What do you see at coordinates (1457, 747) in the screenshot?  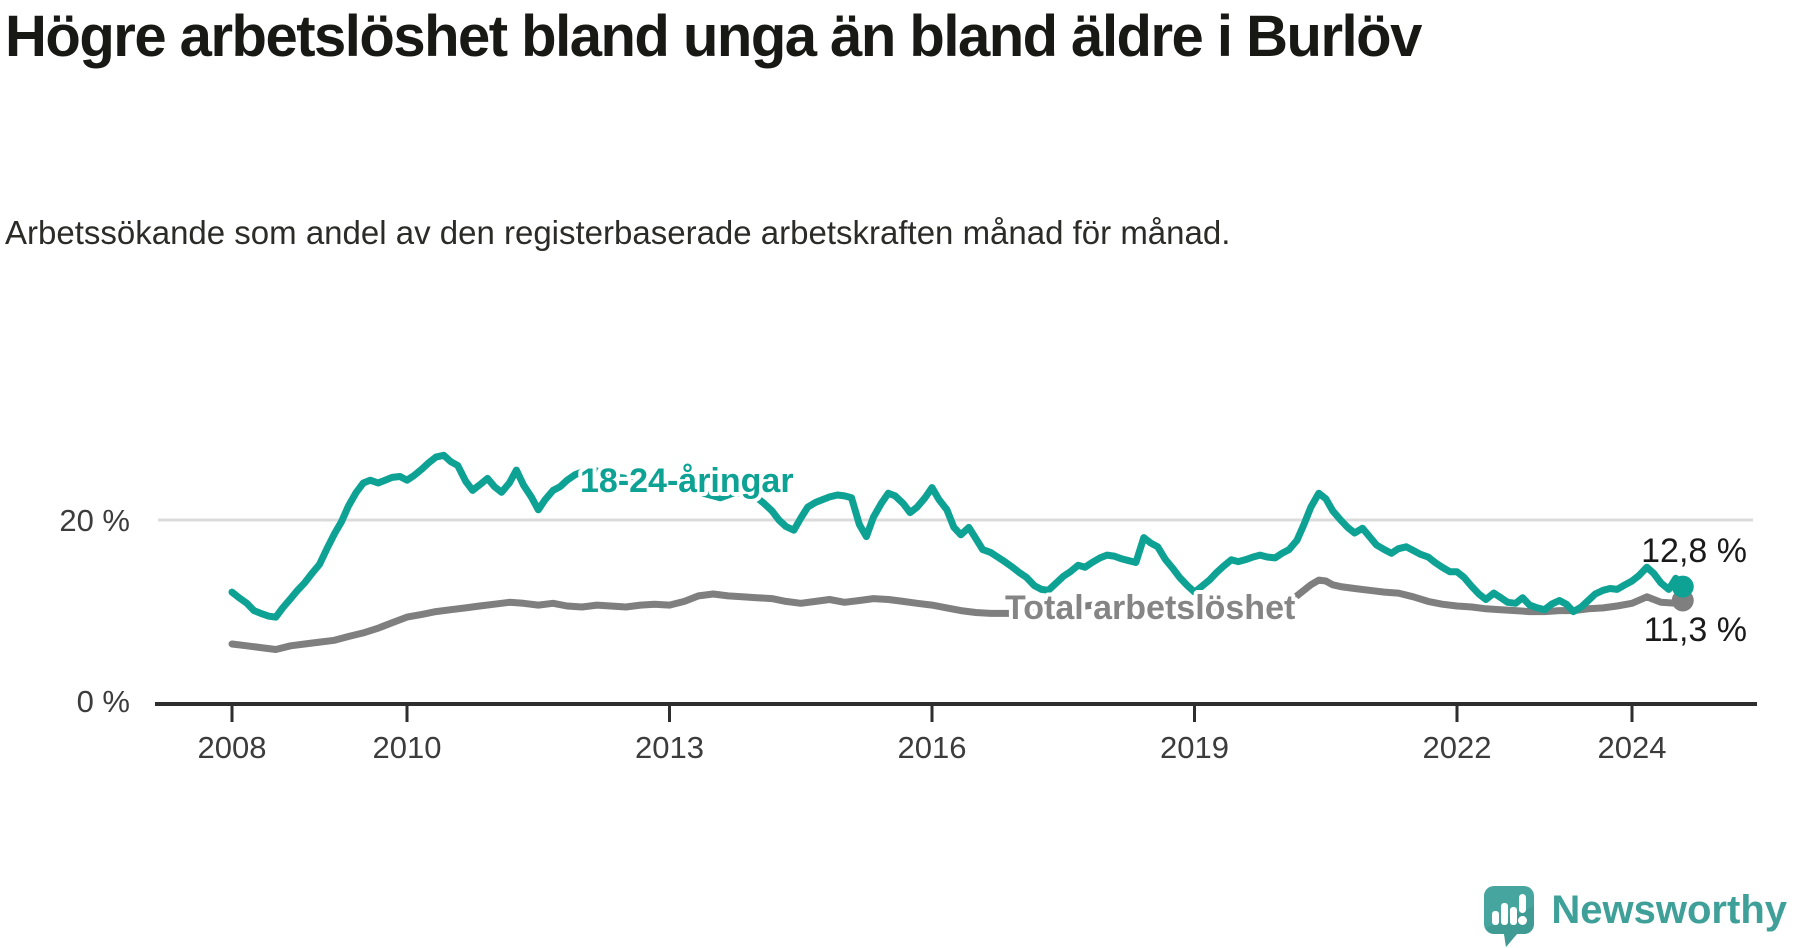 I see `x-tick-label: 2022` at bounding box center [1457, 747].